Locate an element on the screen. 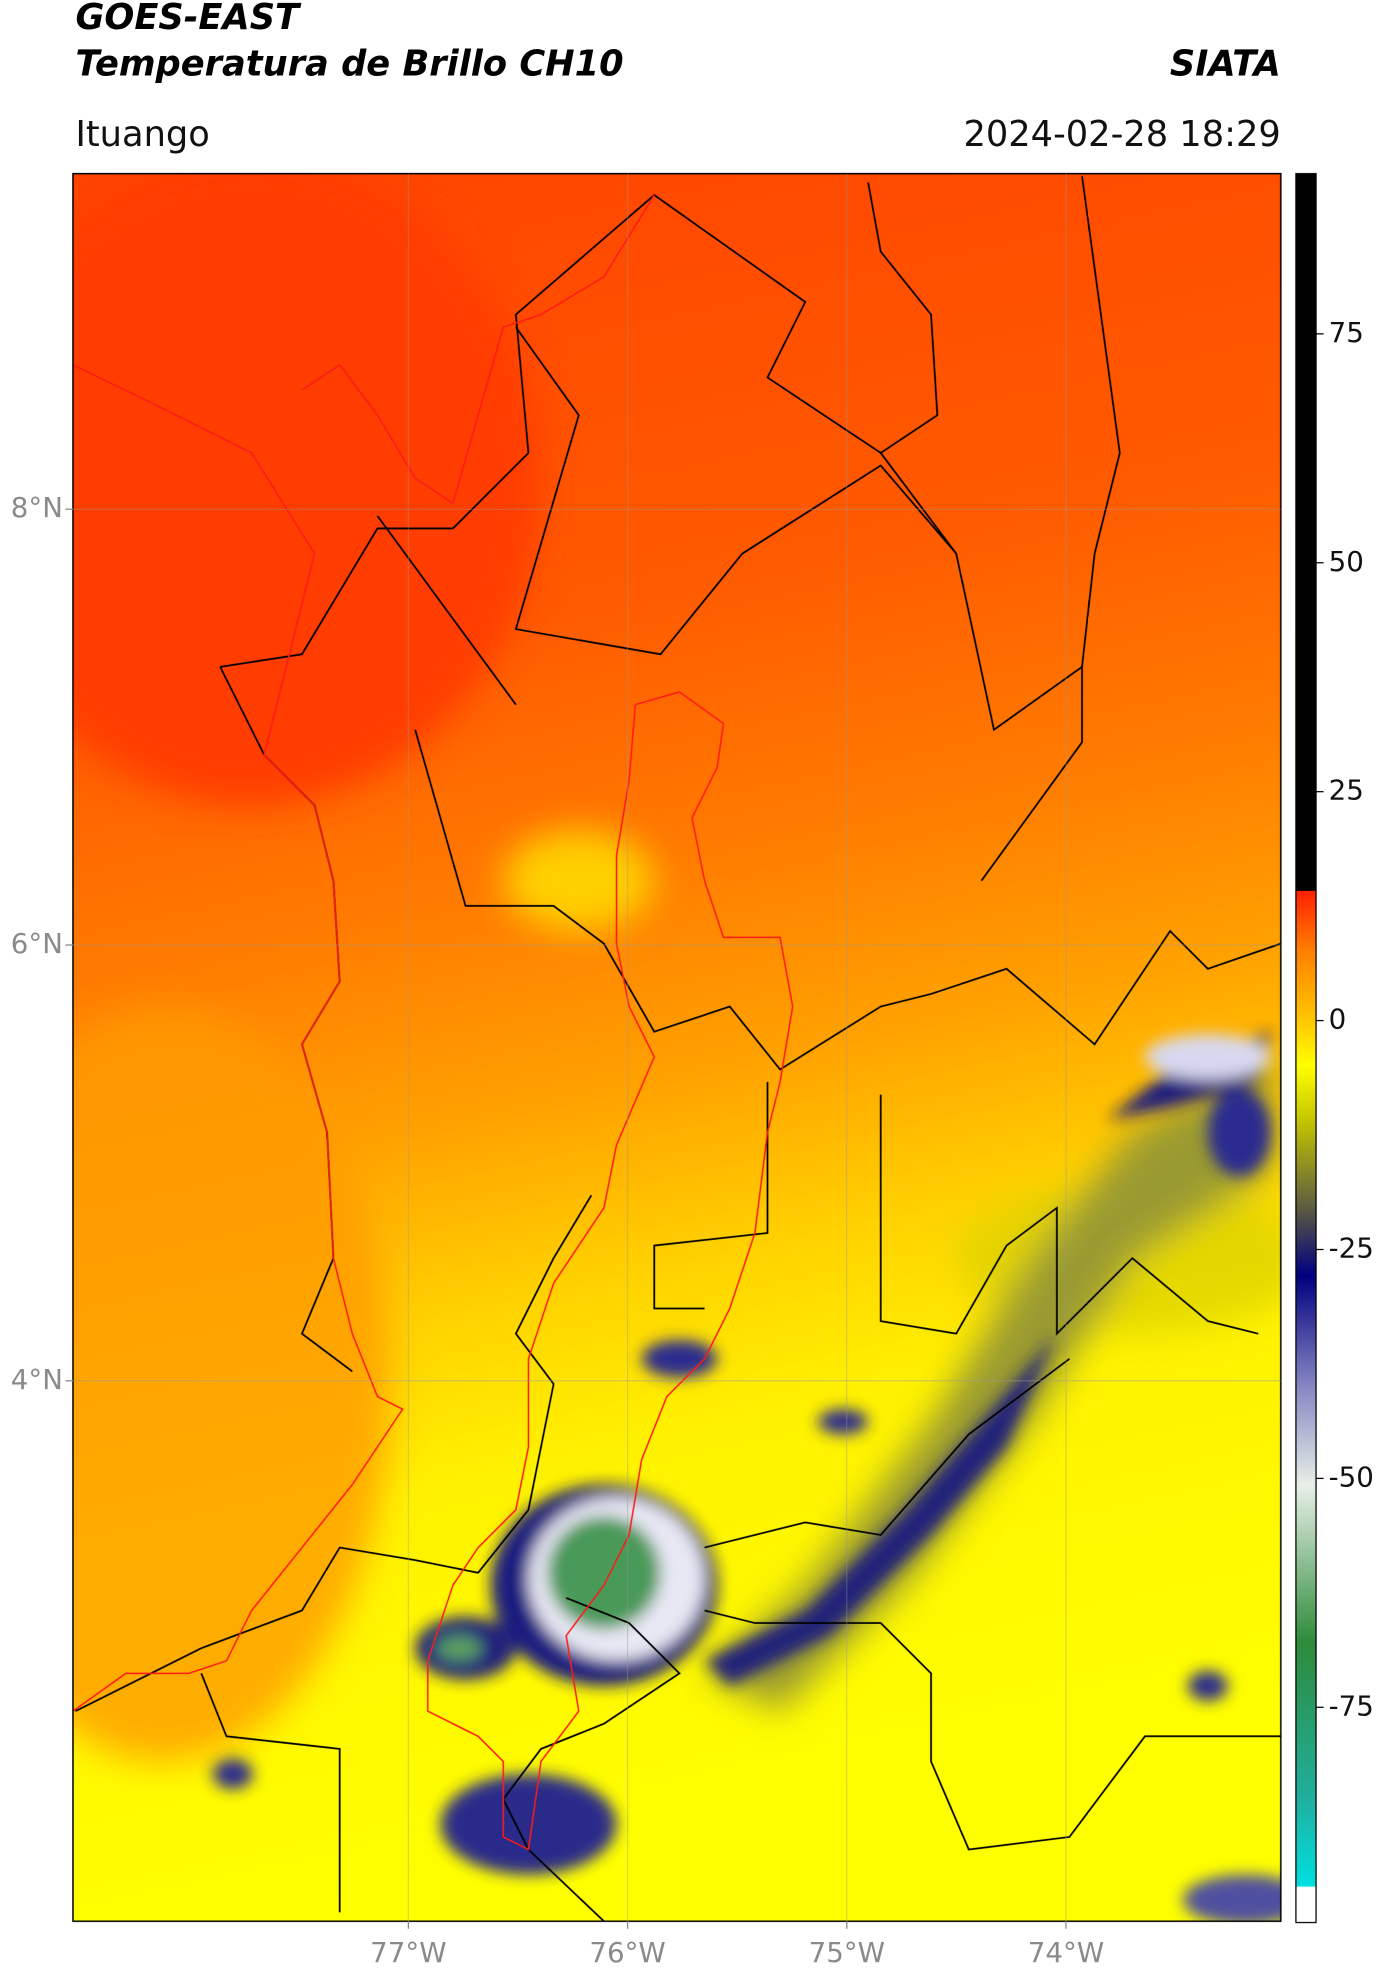 The width and height of the screenshot is (1384, 1981). colorbar-tick-label: 25 is located at coordinates (1346, 790).